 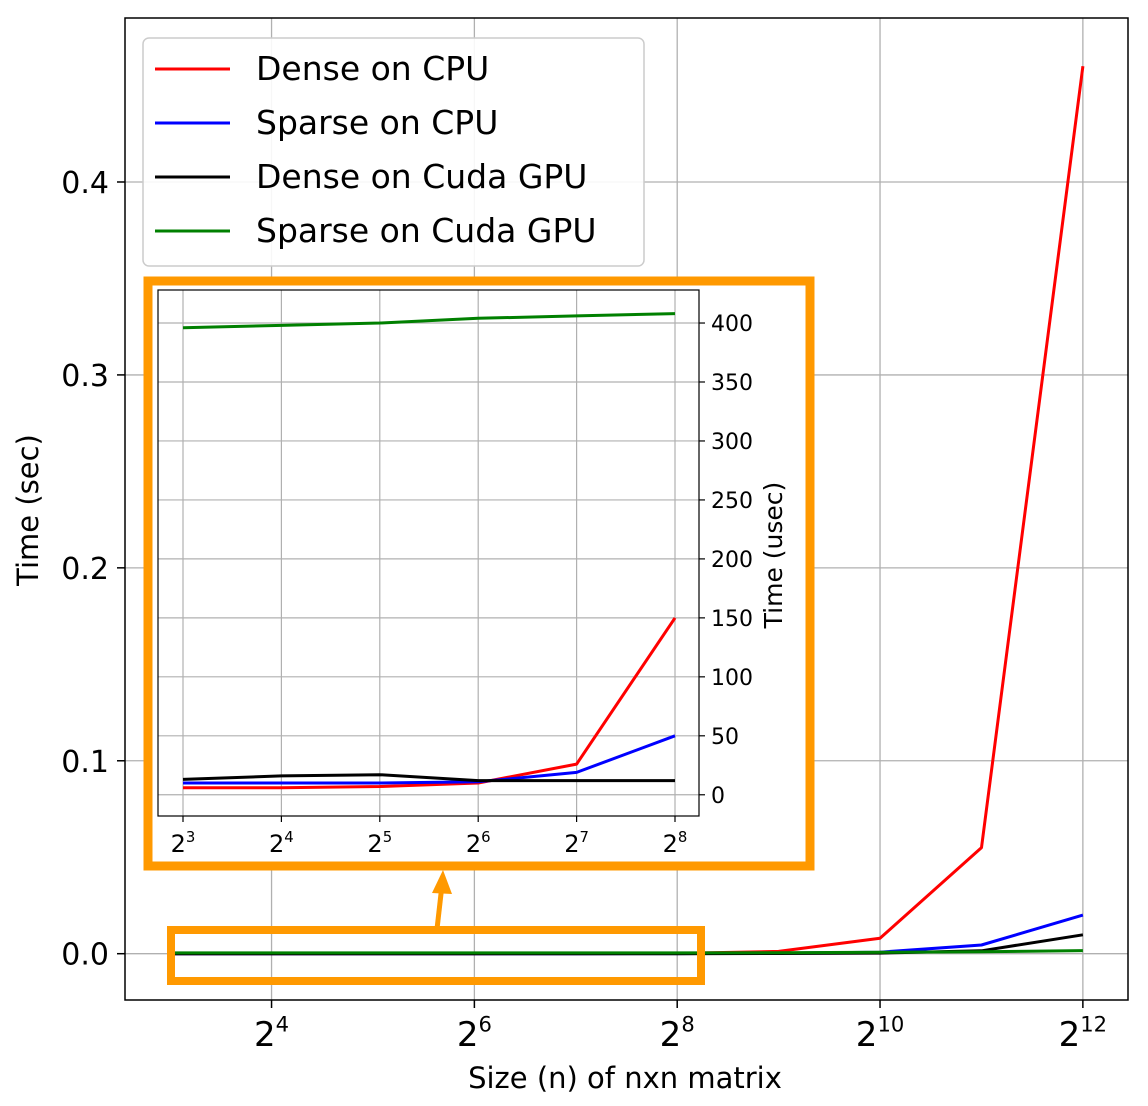 I want to click on main-x-tick-label: 26, so click(x=474, y=1033).